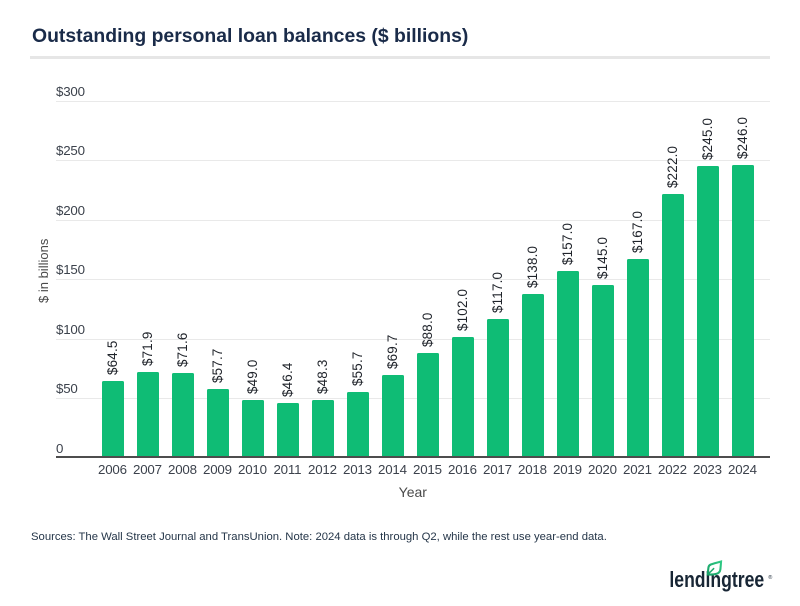 This screenshot has width=800, height=606. What do you see at coordinates (716, 580) in the screenshot?
I see `svg-text: lendingtree` at bounding box center [716, 580].